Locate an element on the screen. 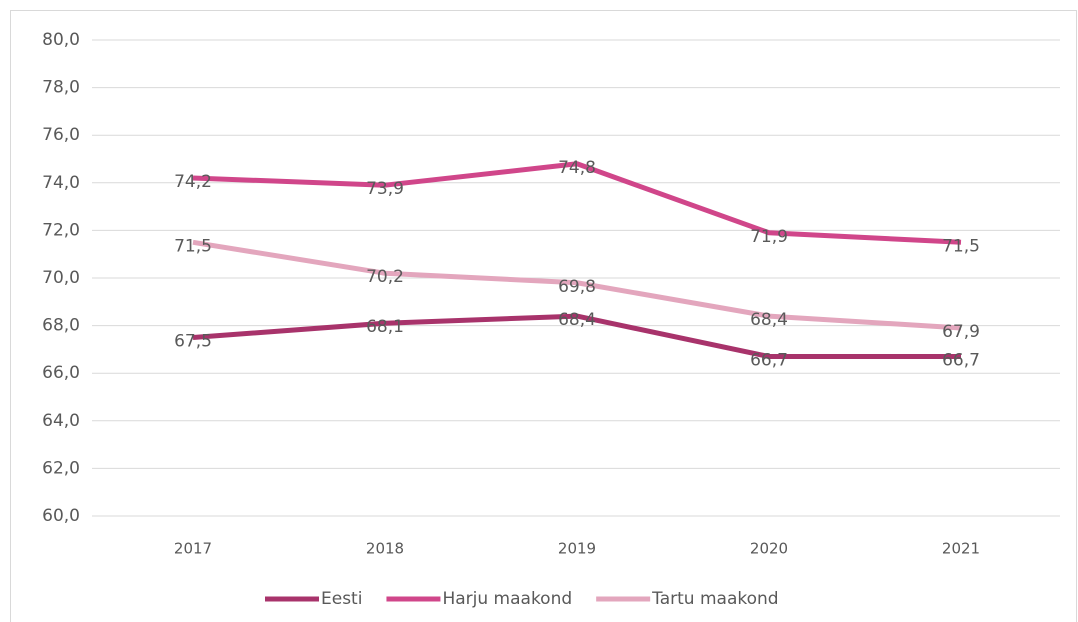  y-tick-label: 72,0 is located at coordinates (61, 230).